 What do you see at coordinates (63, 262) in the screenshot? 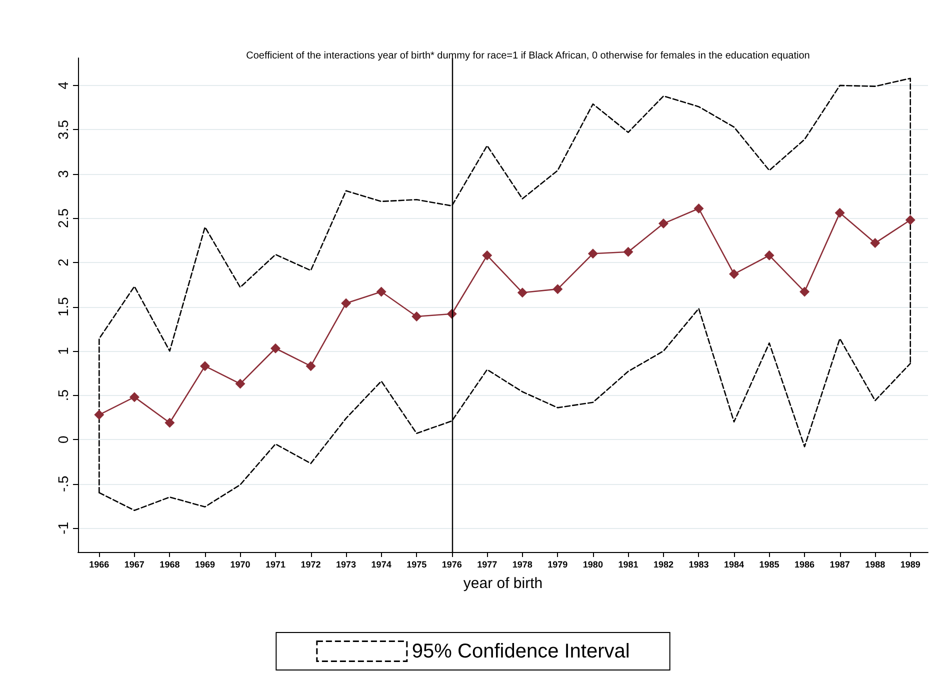
I see `y-tick-label: 2` at bounding box center [63, 262].